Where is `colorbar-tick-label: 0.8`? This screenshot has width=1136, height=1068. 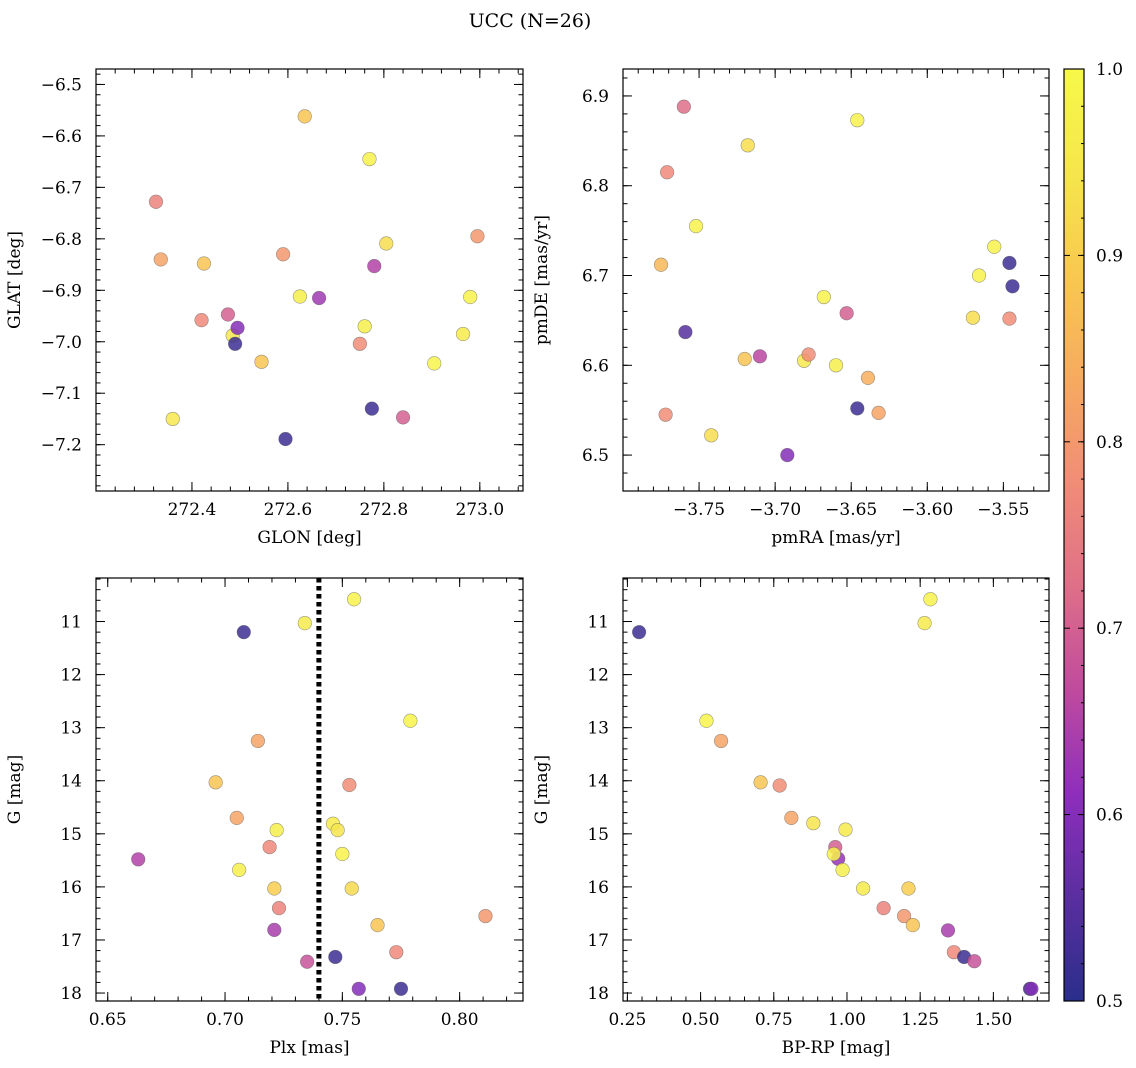 colorbar-tick-label: 0.8 is located at coordinates (1109, 443).